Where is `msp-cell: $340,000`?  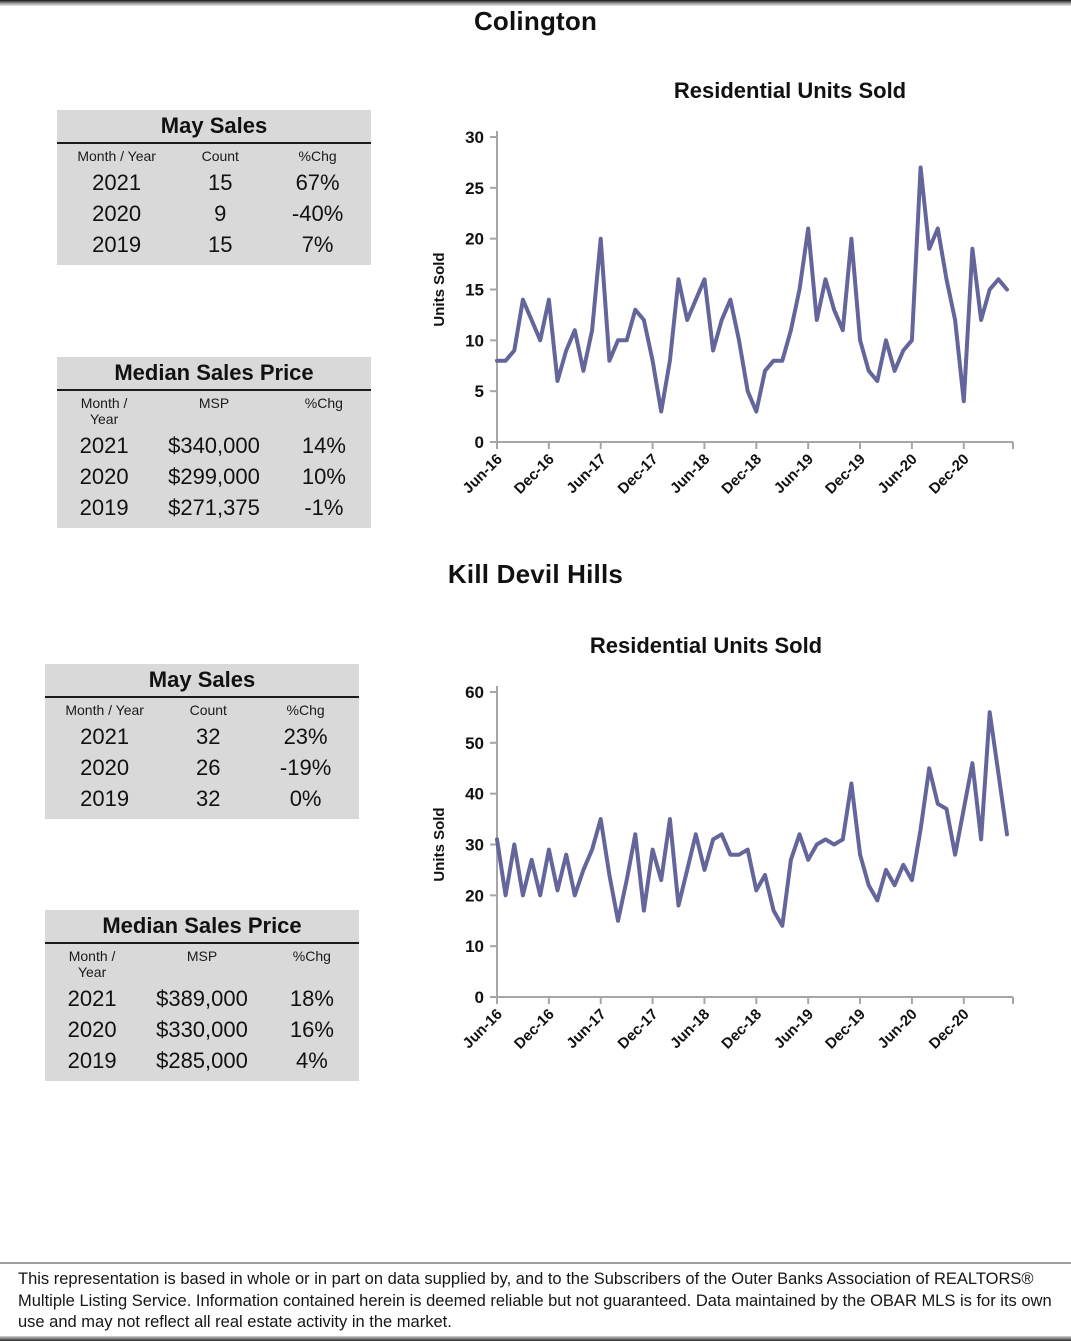
msp-cell: $340,000 is located at coordinates (214, 445).